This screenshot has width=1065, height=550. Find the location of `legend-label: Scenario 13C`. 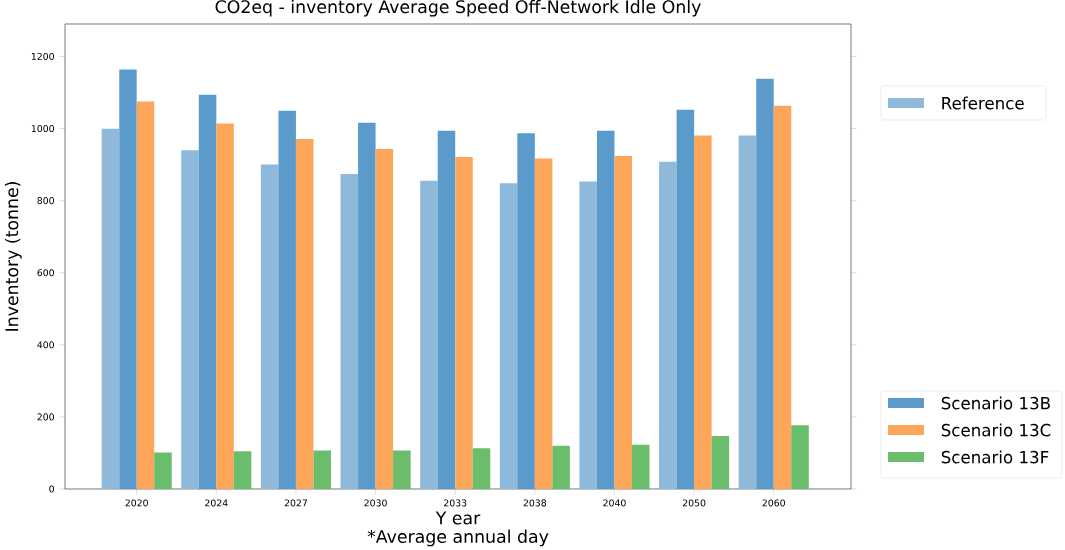

legend-label: Scenario 13C is located at coordinates (996, 430).